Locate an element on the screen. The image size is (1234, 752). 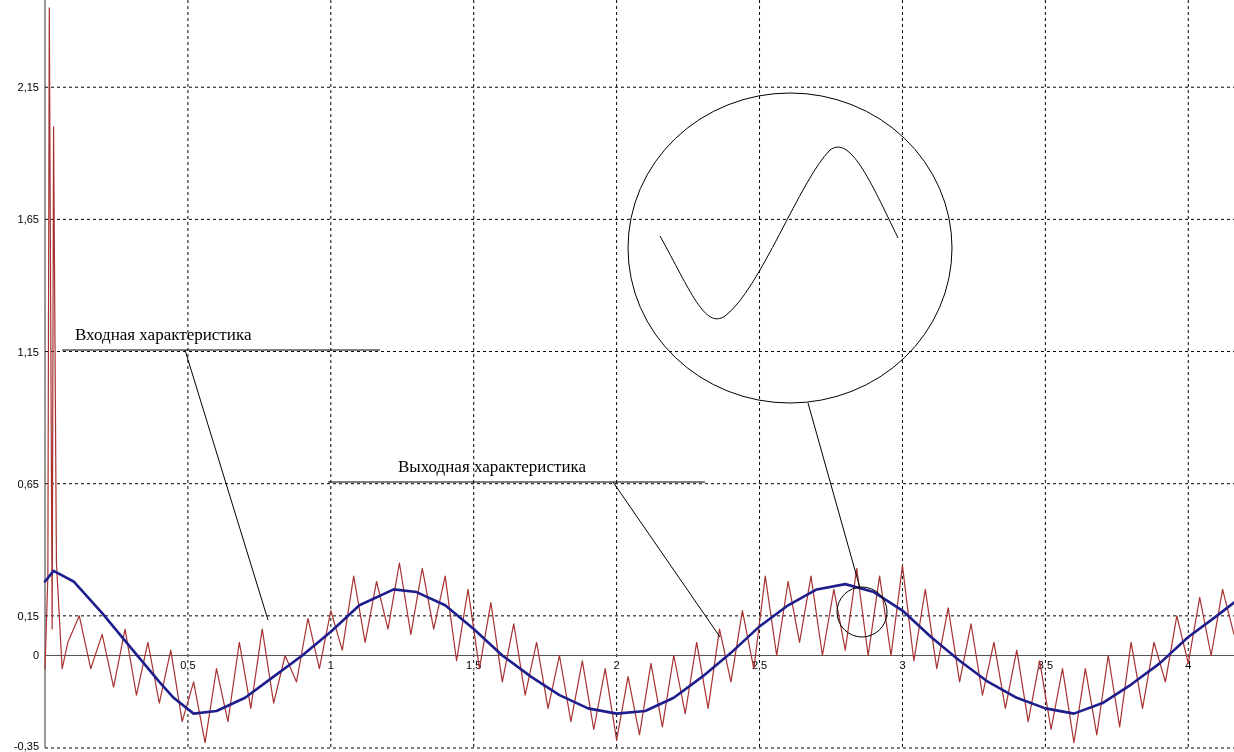
y-tick-label: 1,15 is located at coordinates (28, 351).